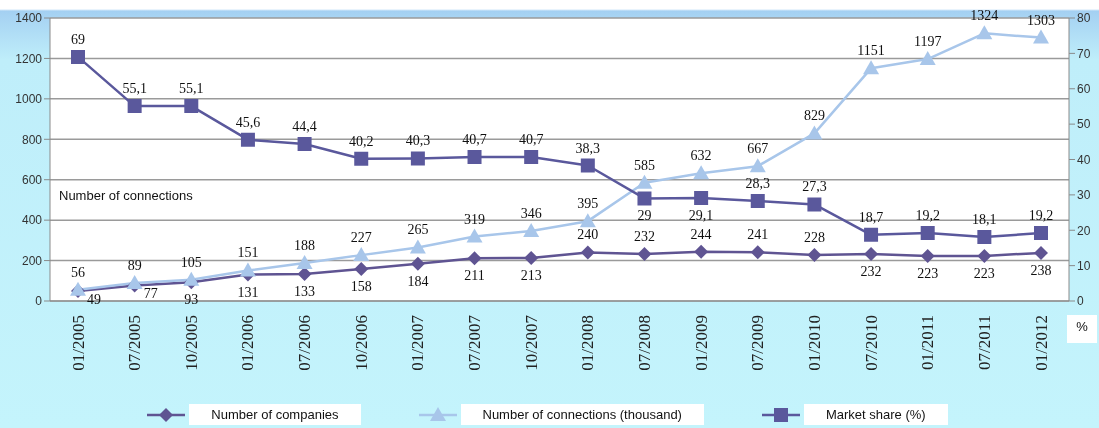  Describe the element at coordinates (701, 156) in the screenshot. I see `data-label: 632` at that location.